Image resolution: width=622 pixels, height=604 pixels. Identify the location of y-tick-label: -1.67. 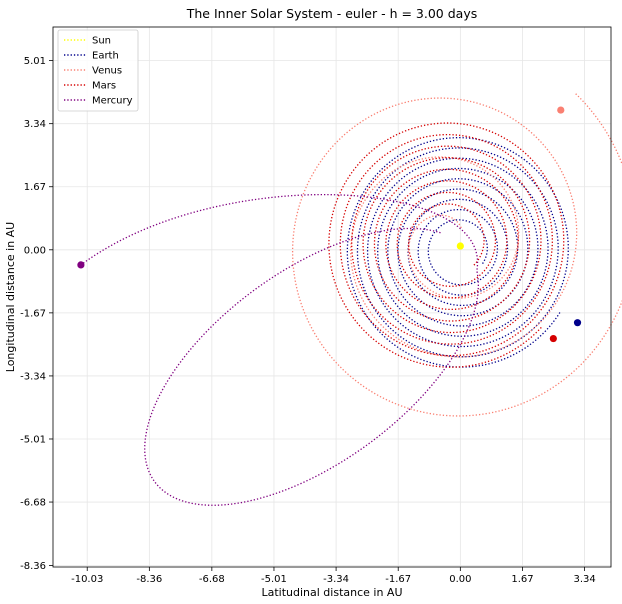
(33, 313).